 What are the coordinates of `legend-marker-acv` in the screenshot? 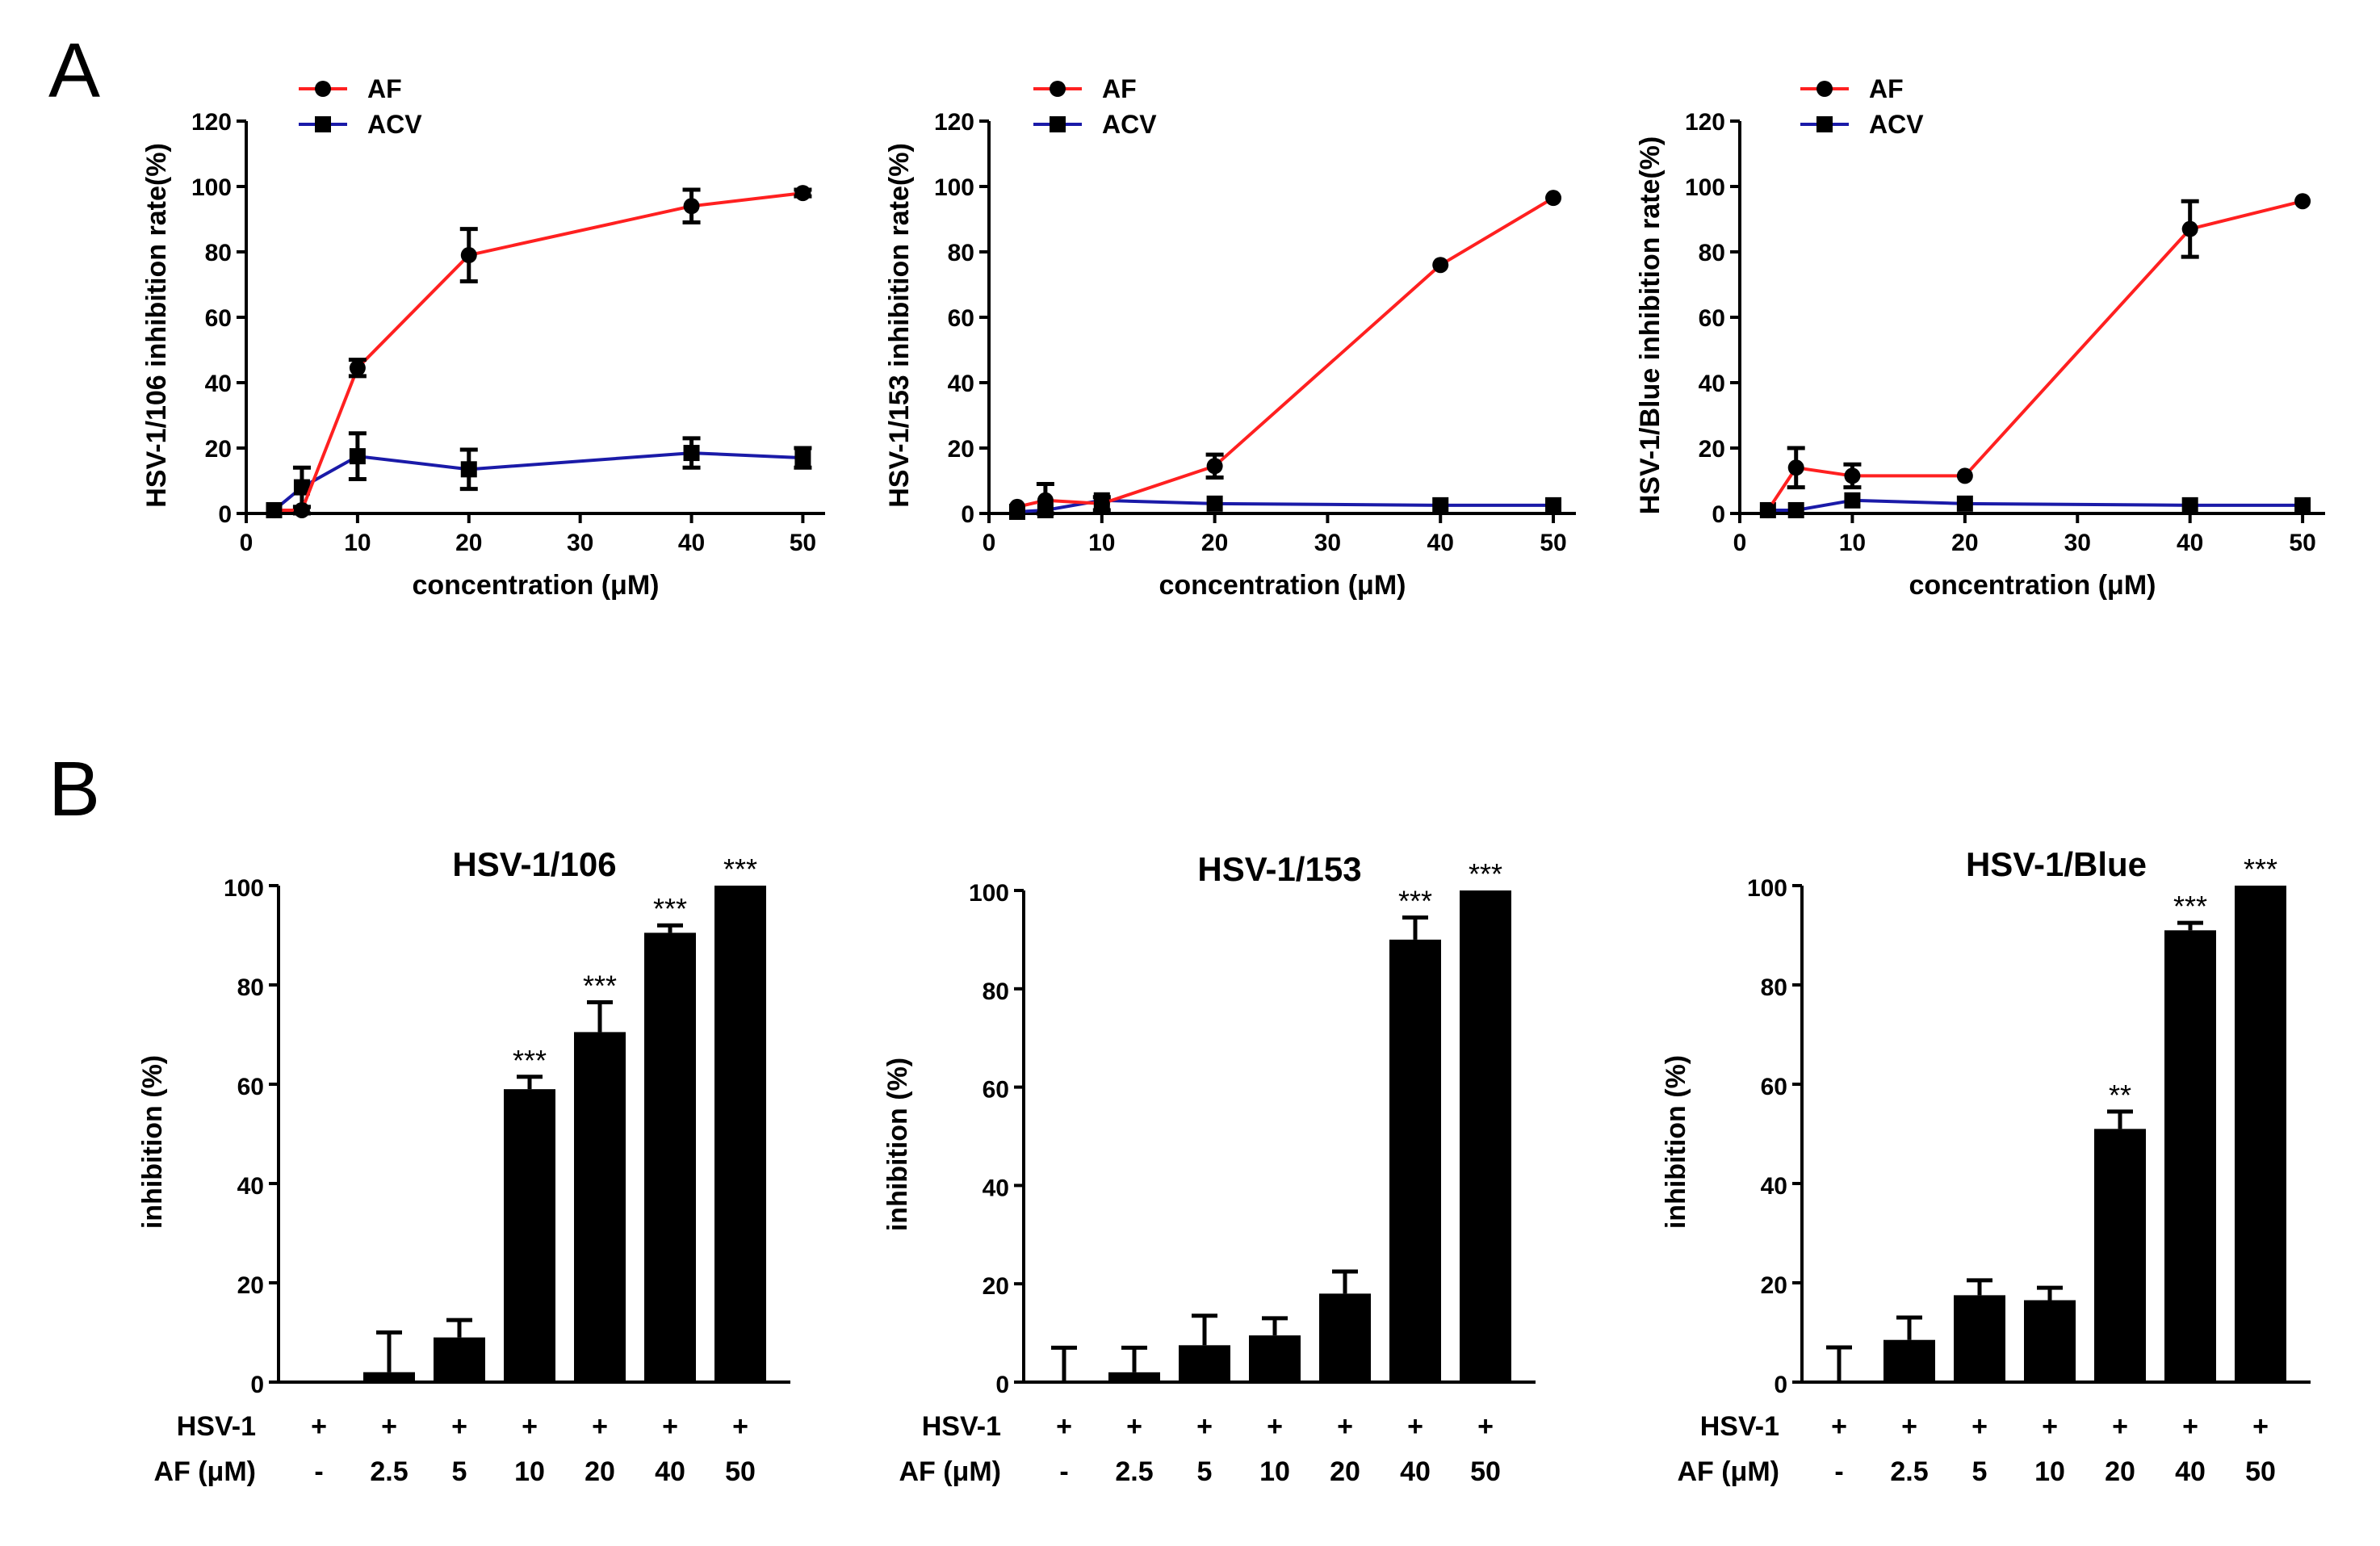 It's located at (1058, 124).